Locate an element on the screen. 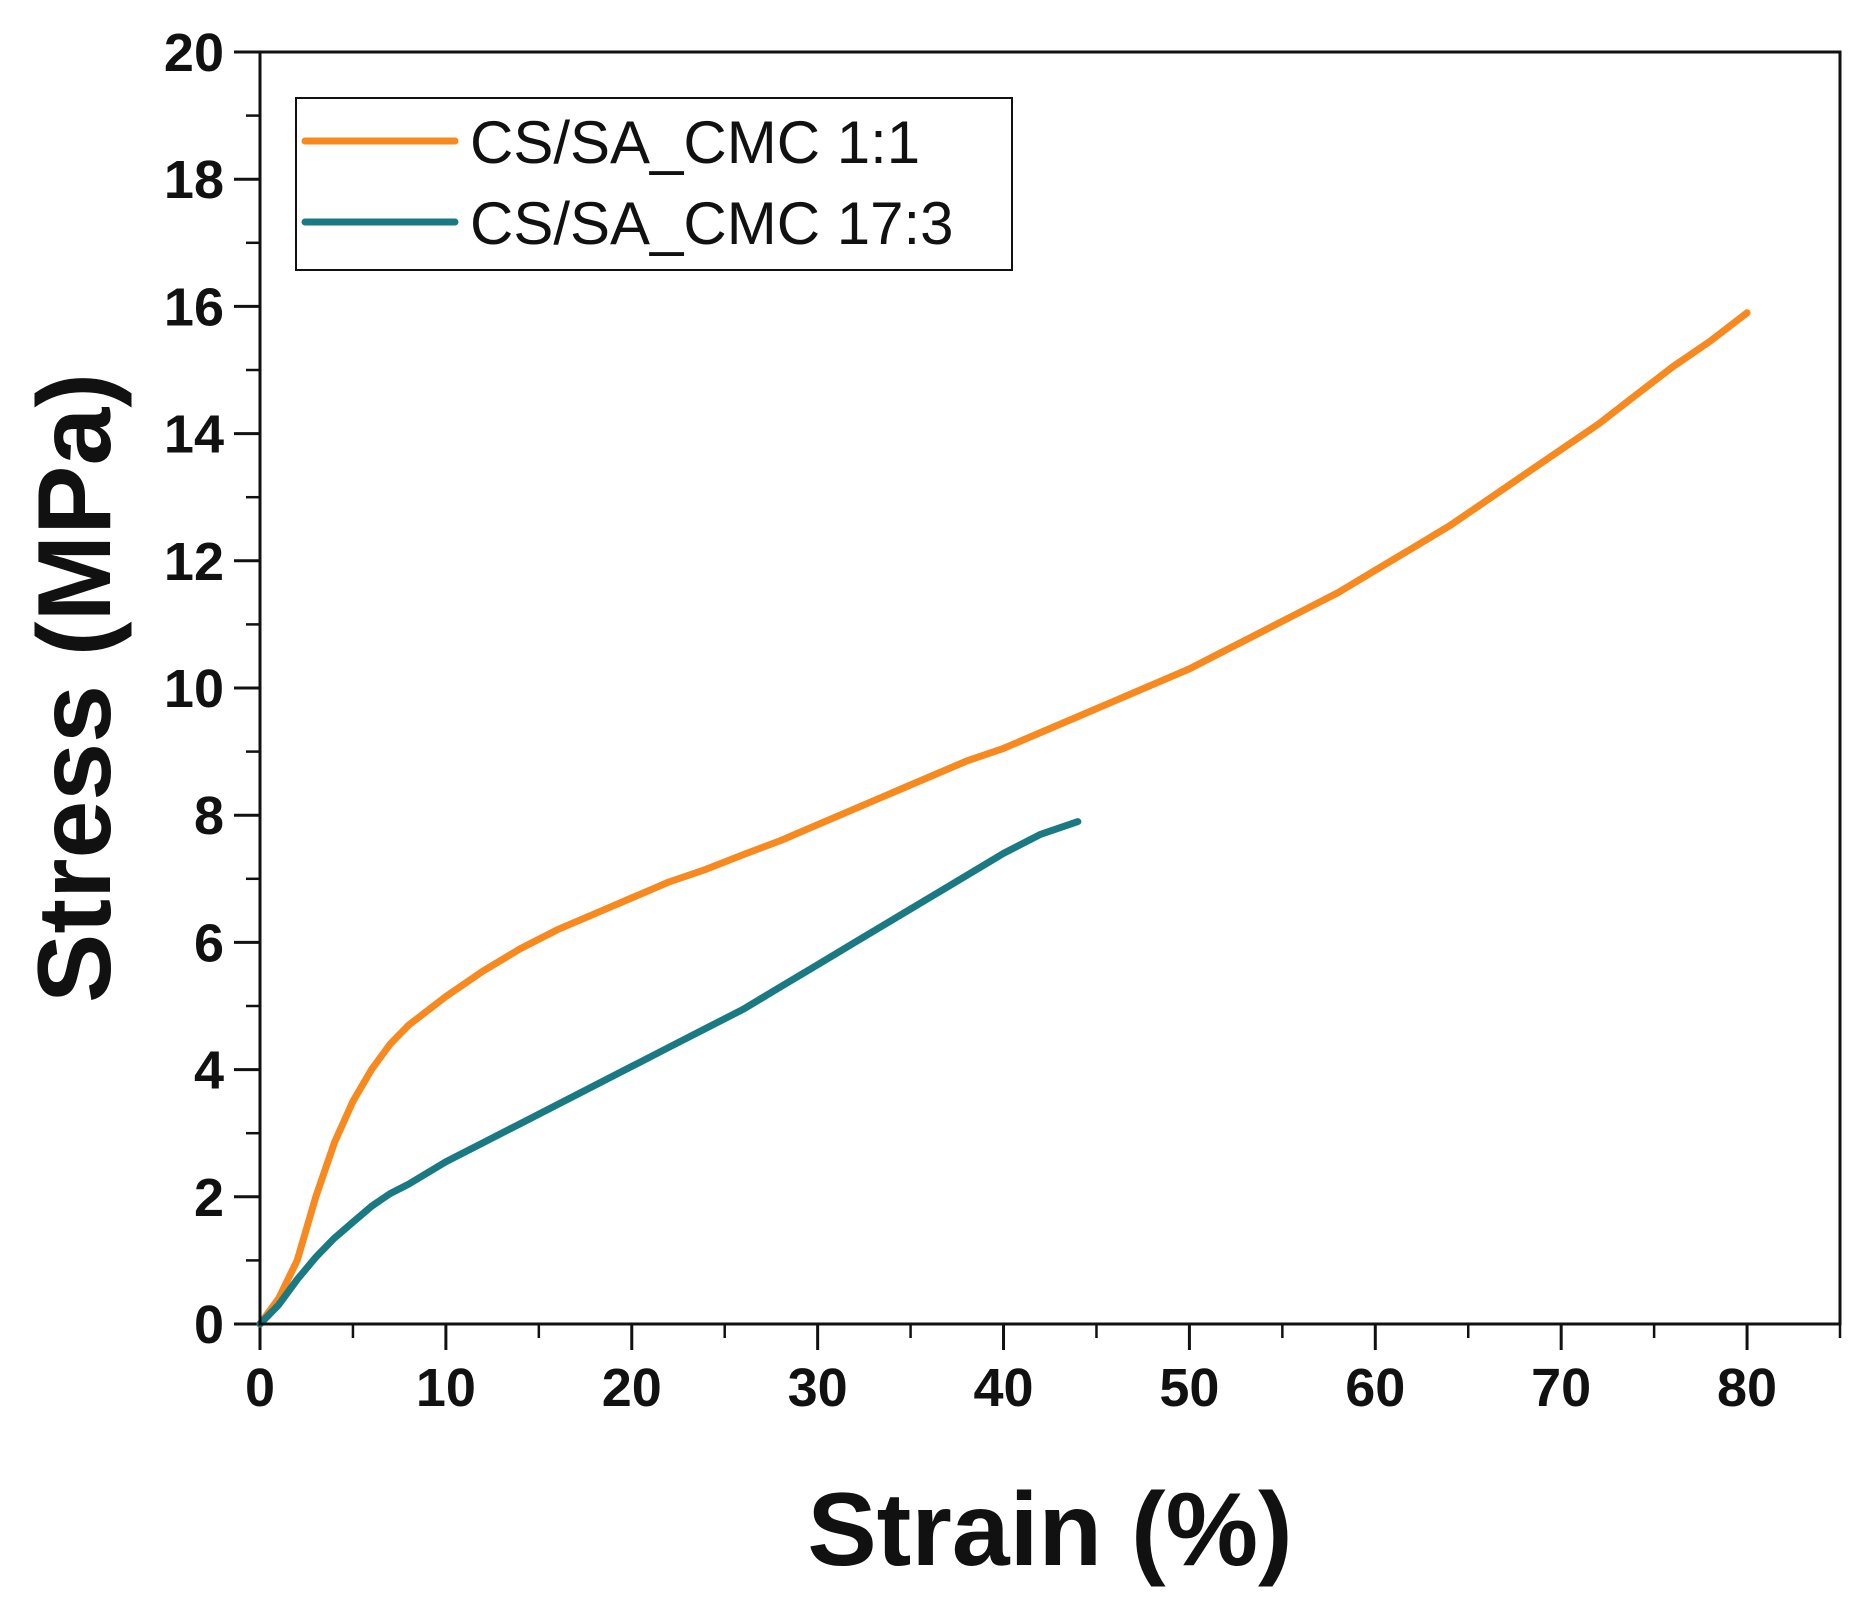 This screenshot has height=1609, width=1849. legend-label-cs-sa-cmc-17-3: CS/SA_CMC 17:3 is located at coordinates (712, 223).